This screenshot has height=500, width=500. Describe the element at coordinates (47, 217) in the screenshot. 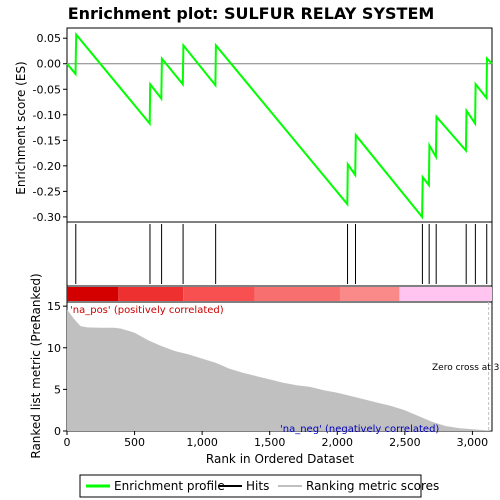

I see `es-y-tick-label: -0.30` at that location.